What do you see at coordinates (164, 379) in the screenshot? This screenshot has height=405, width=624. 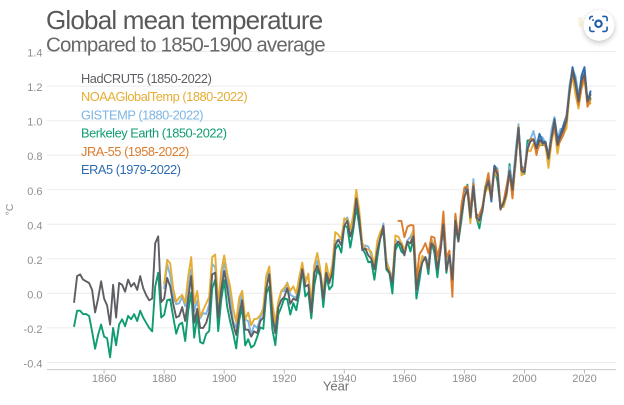 I see `svg-text: 1880` at bounding box center [164, 379].